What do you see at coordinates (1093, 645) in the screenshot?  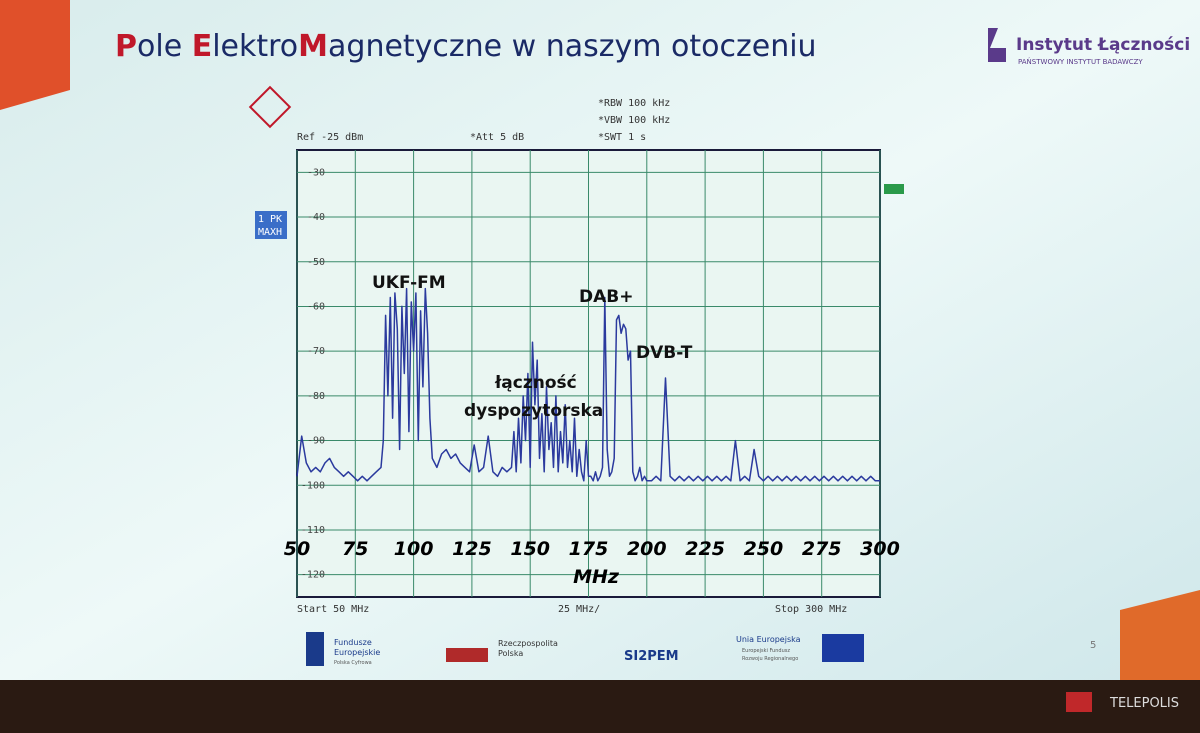 I see `page-number: 5` at bounding box center [1093, 645].